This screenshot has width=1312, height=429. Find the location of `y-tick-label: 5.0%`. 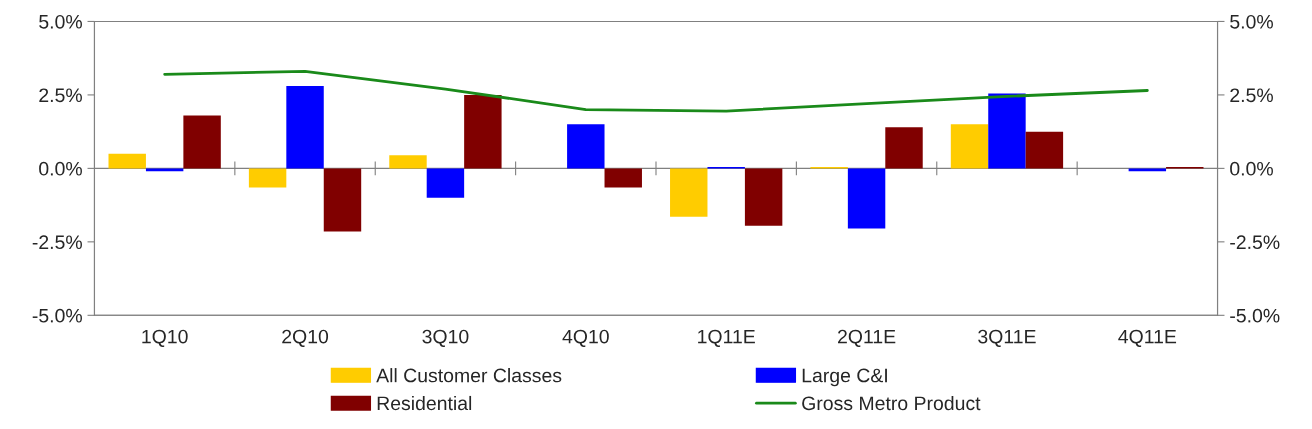

y-tick-label: 5.0% is located at coordinates (60, 21).